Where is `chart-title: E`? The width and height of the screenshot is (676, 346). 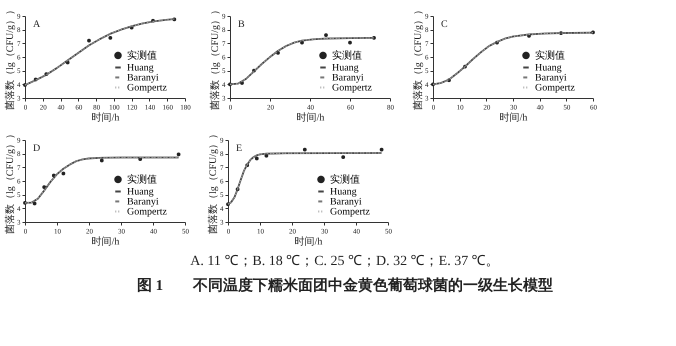 chart-title: E is located at coordinates (239, 148).